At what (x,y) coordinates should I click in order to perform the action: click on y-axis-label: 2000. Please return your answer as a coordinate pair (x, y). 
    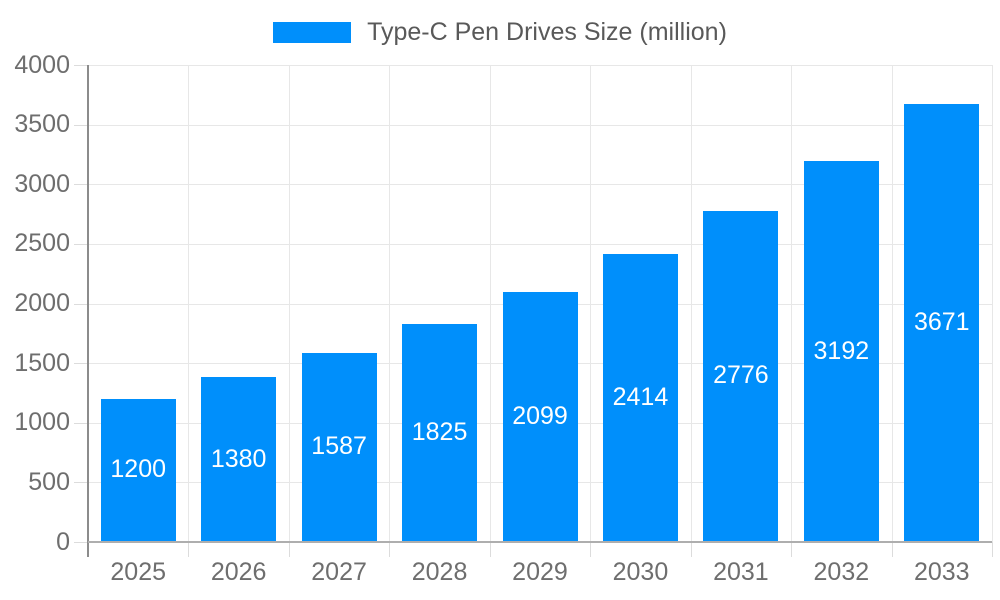
    Looking at the image, I should click on (42, 303).